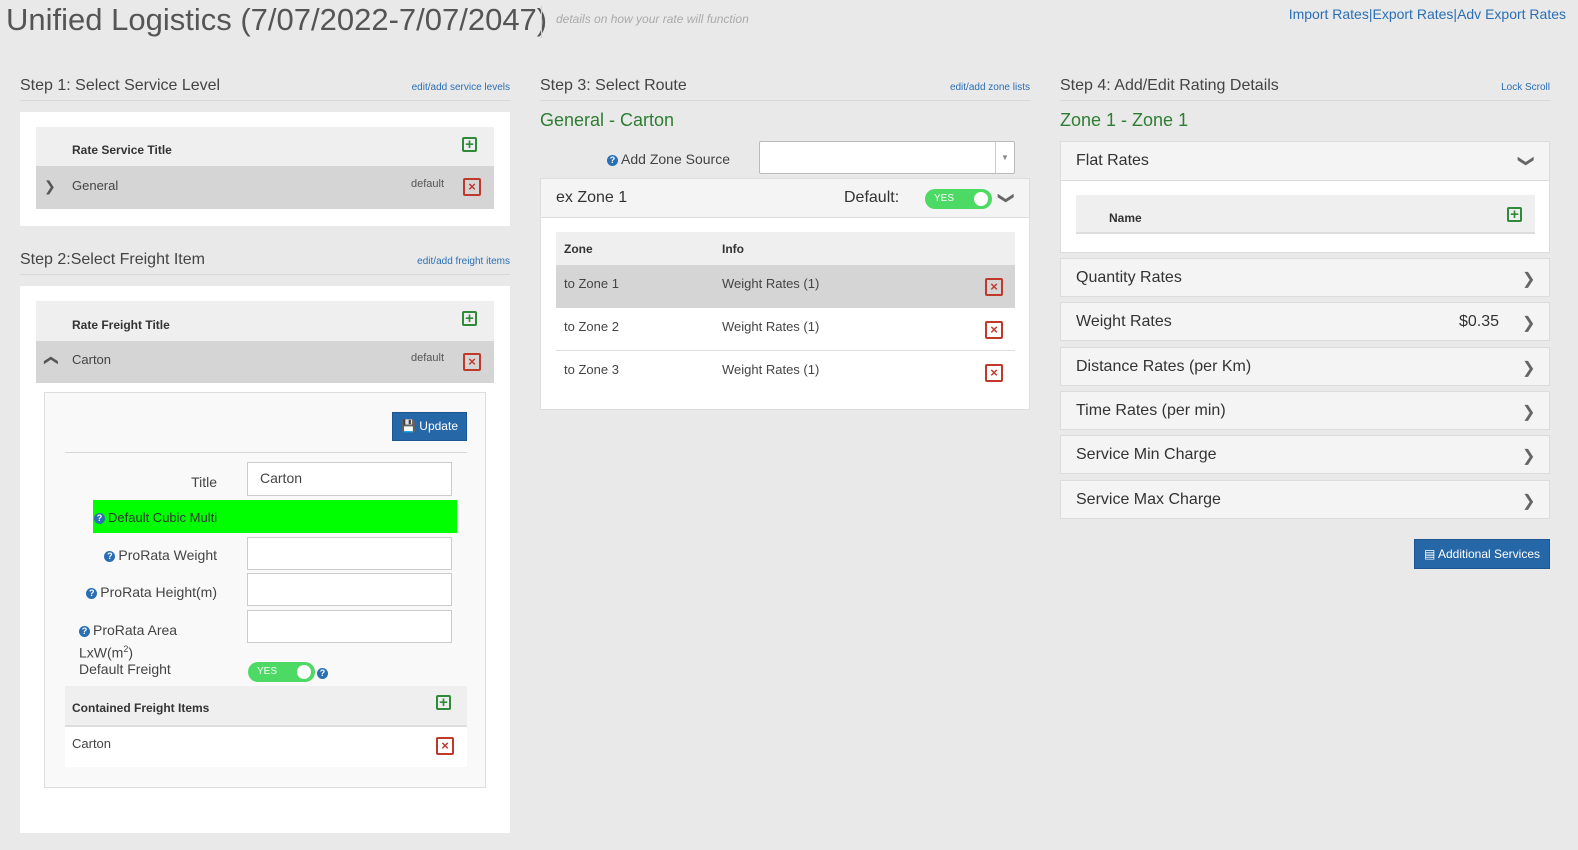 Image resolution: width=1578 pixels, height=850 pixels. I want to click on quantity-rates-section: Quantity Rates ❯, so click(1305, 277).